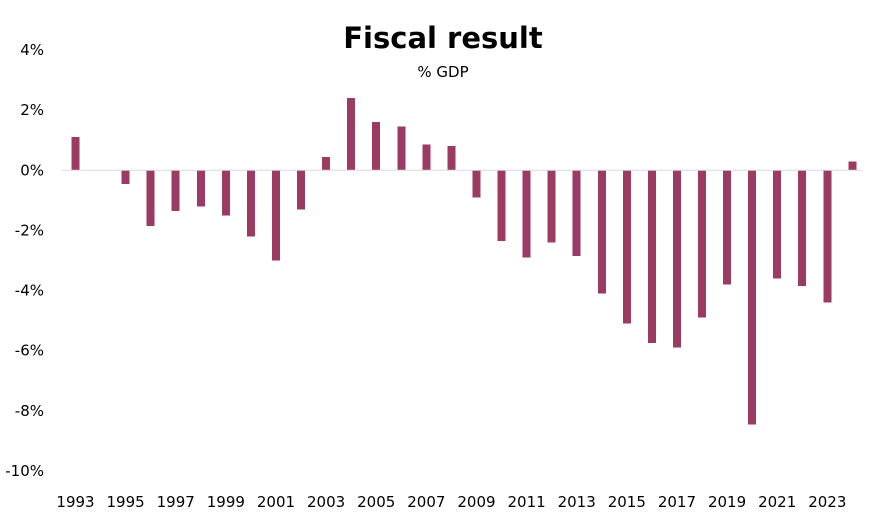  What do you see at coordinates (451, 158) in the screenshot?
I see `bar-2008` at bounding box center [451, 158].